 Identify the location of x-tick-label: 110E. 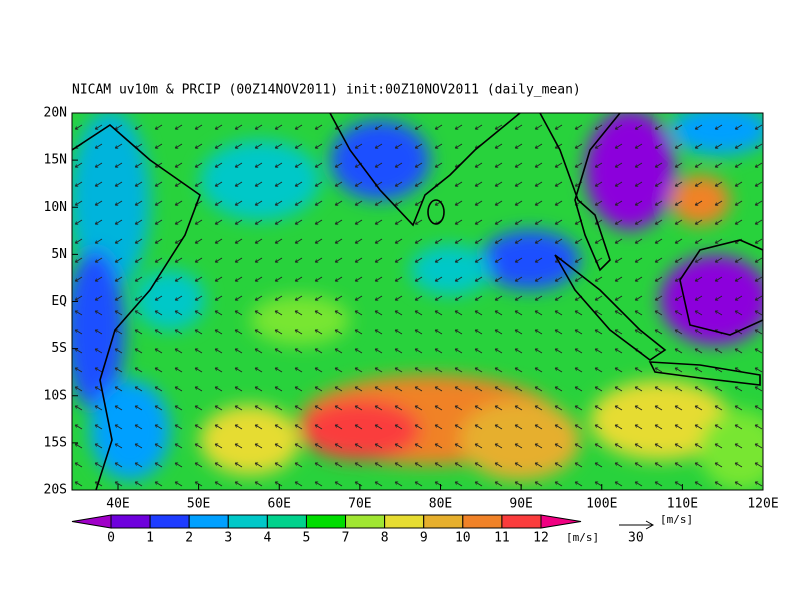
(682, 504).